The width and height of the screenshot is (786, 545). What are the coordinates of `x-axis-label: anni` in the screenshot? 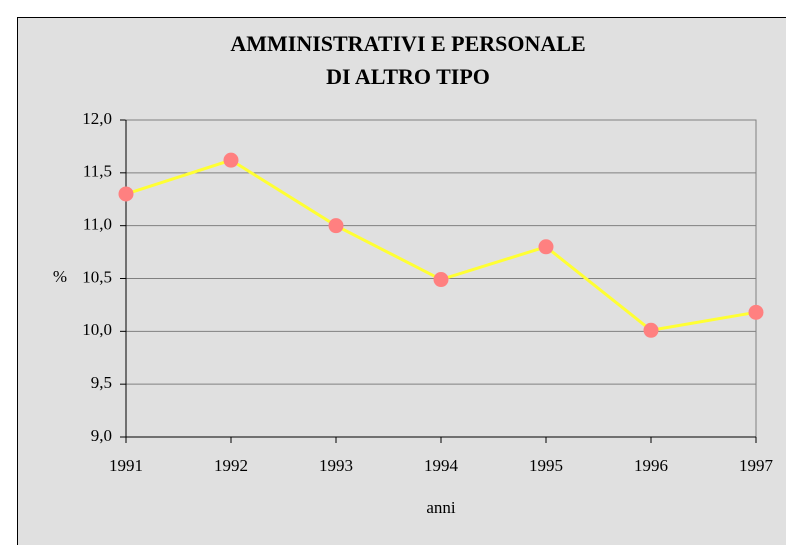 It's located at (441, 507).